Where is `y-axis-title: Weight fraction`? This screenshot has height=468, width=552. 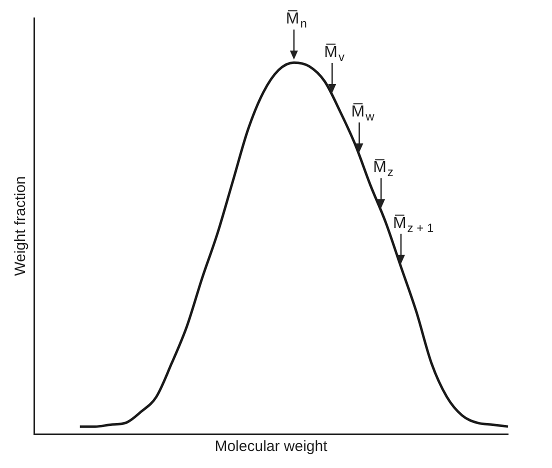
y-axis-title: Weight fraction is located at coordinates (21, 226).